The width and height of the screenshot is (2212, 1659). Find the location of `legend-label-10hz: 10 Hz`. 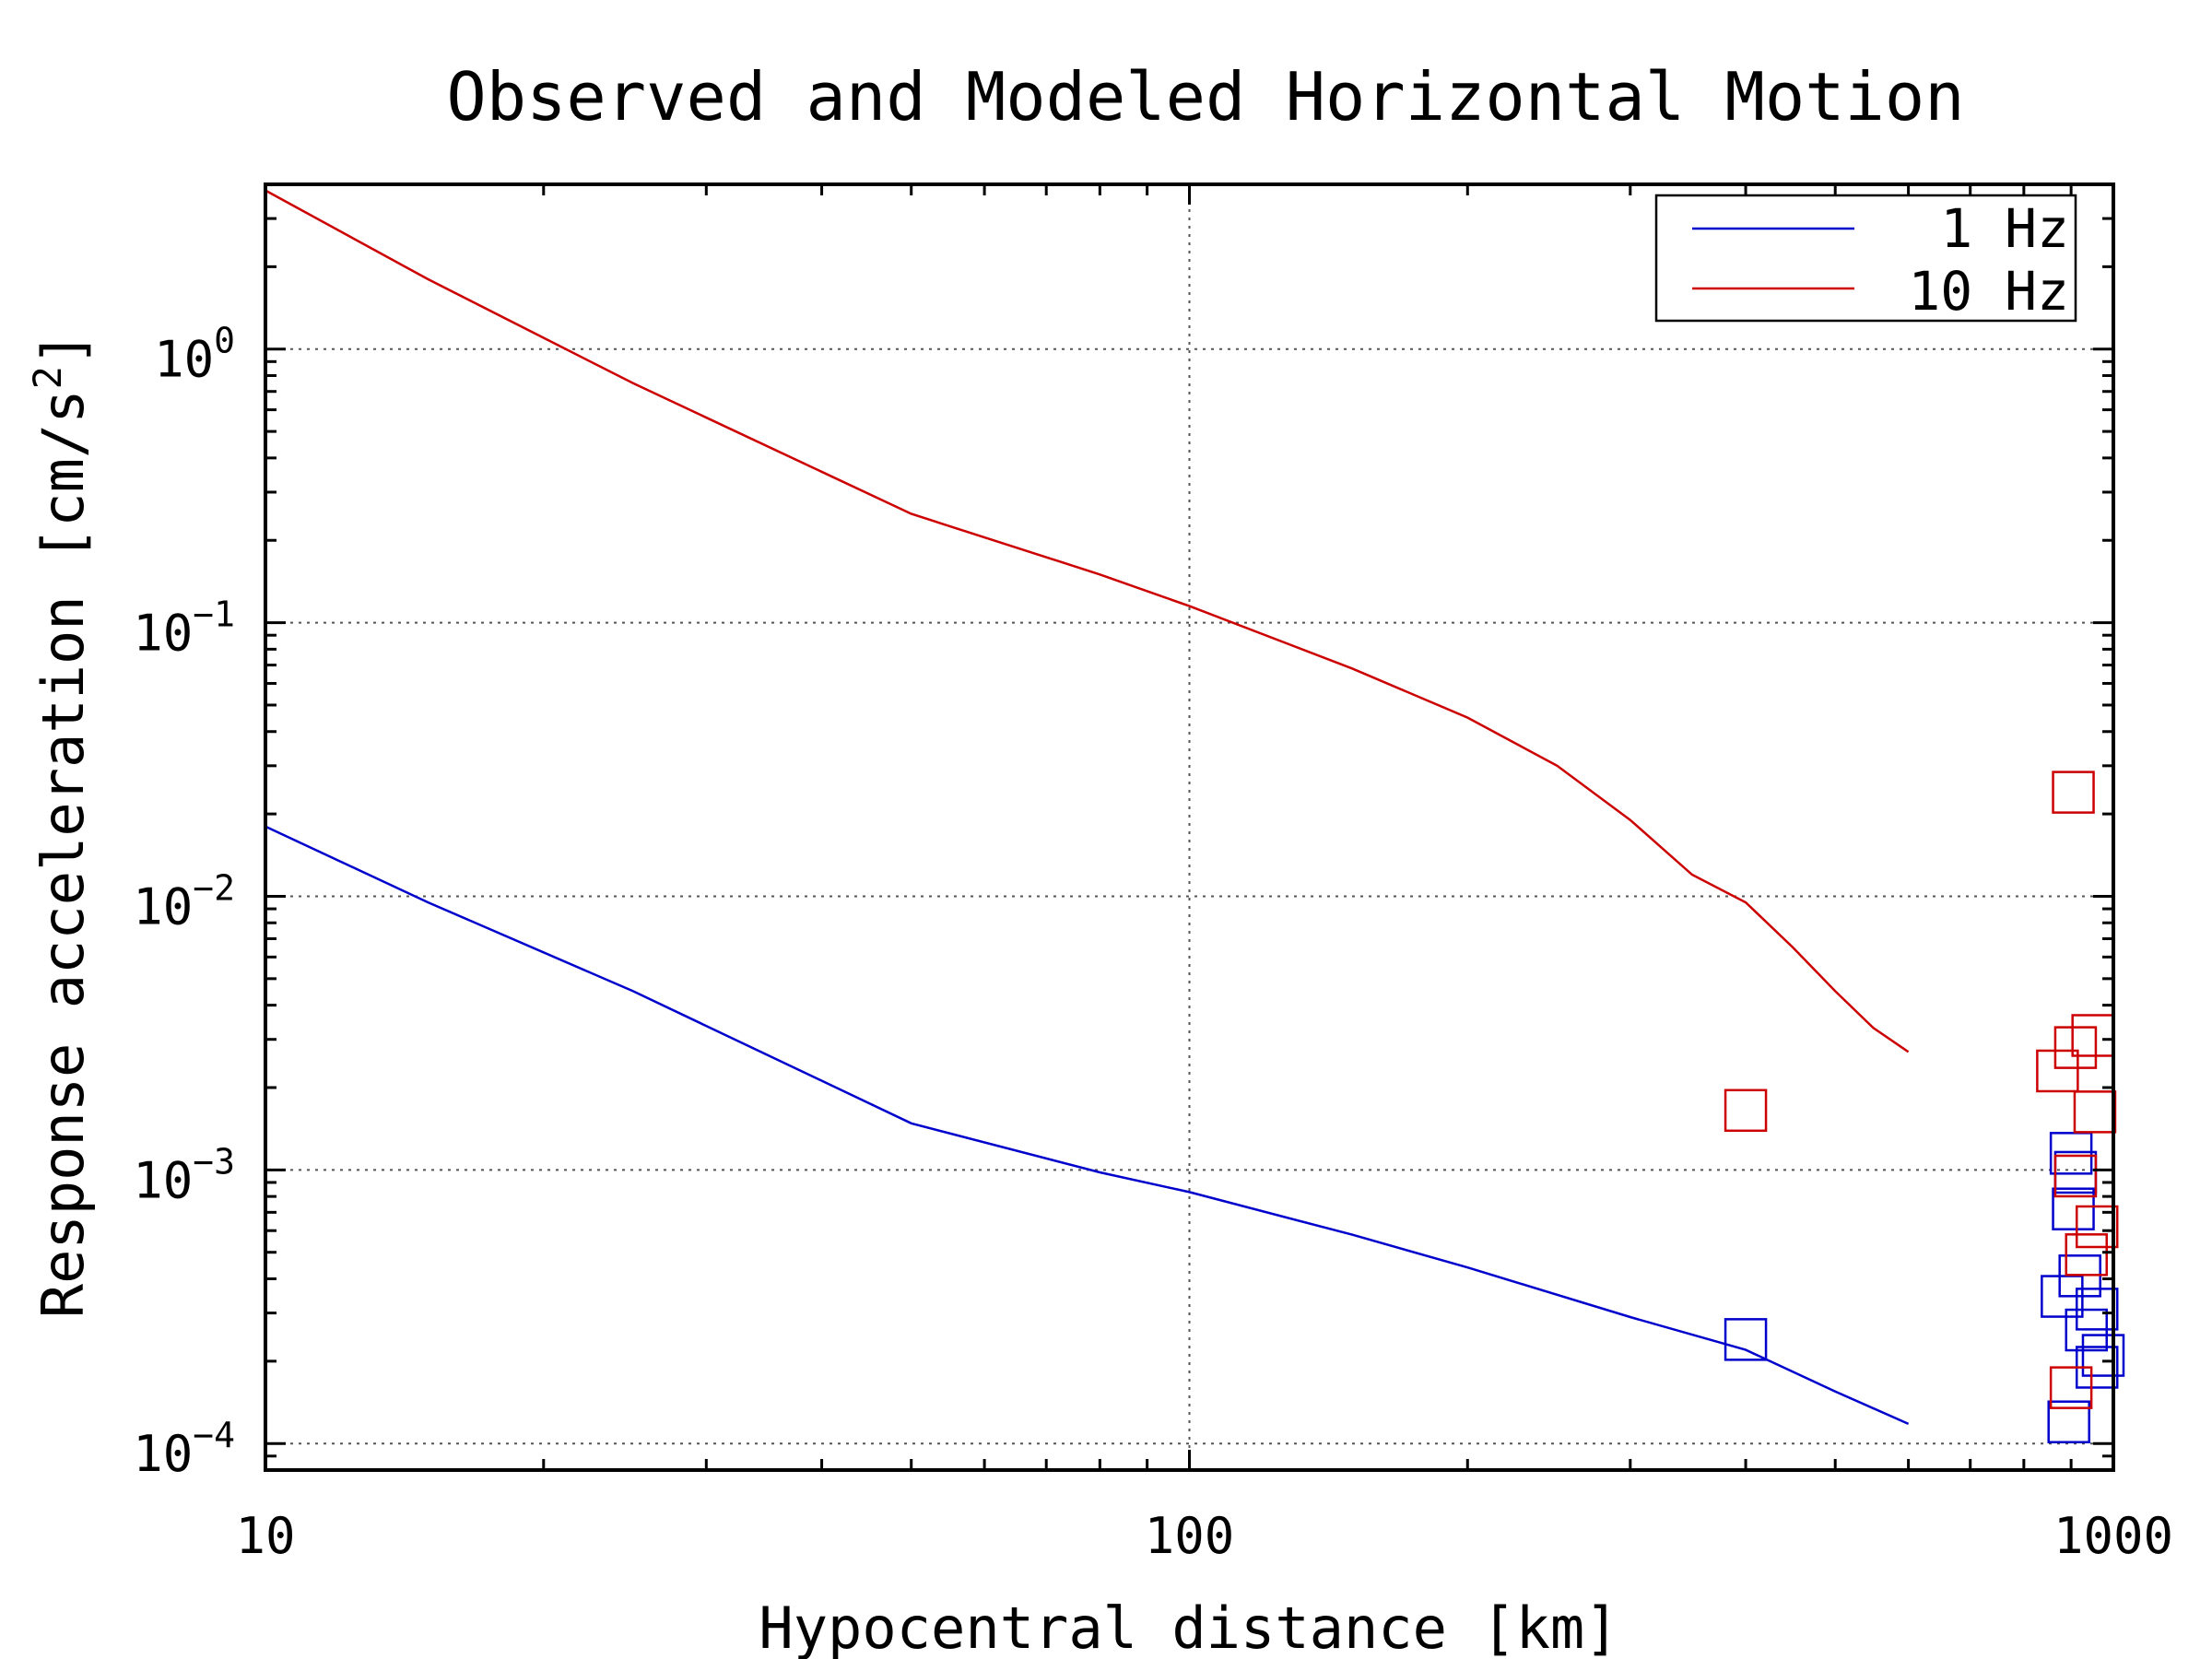

legend-label-10hz: 10 Hz is located at coordinates (1988, 291).